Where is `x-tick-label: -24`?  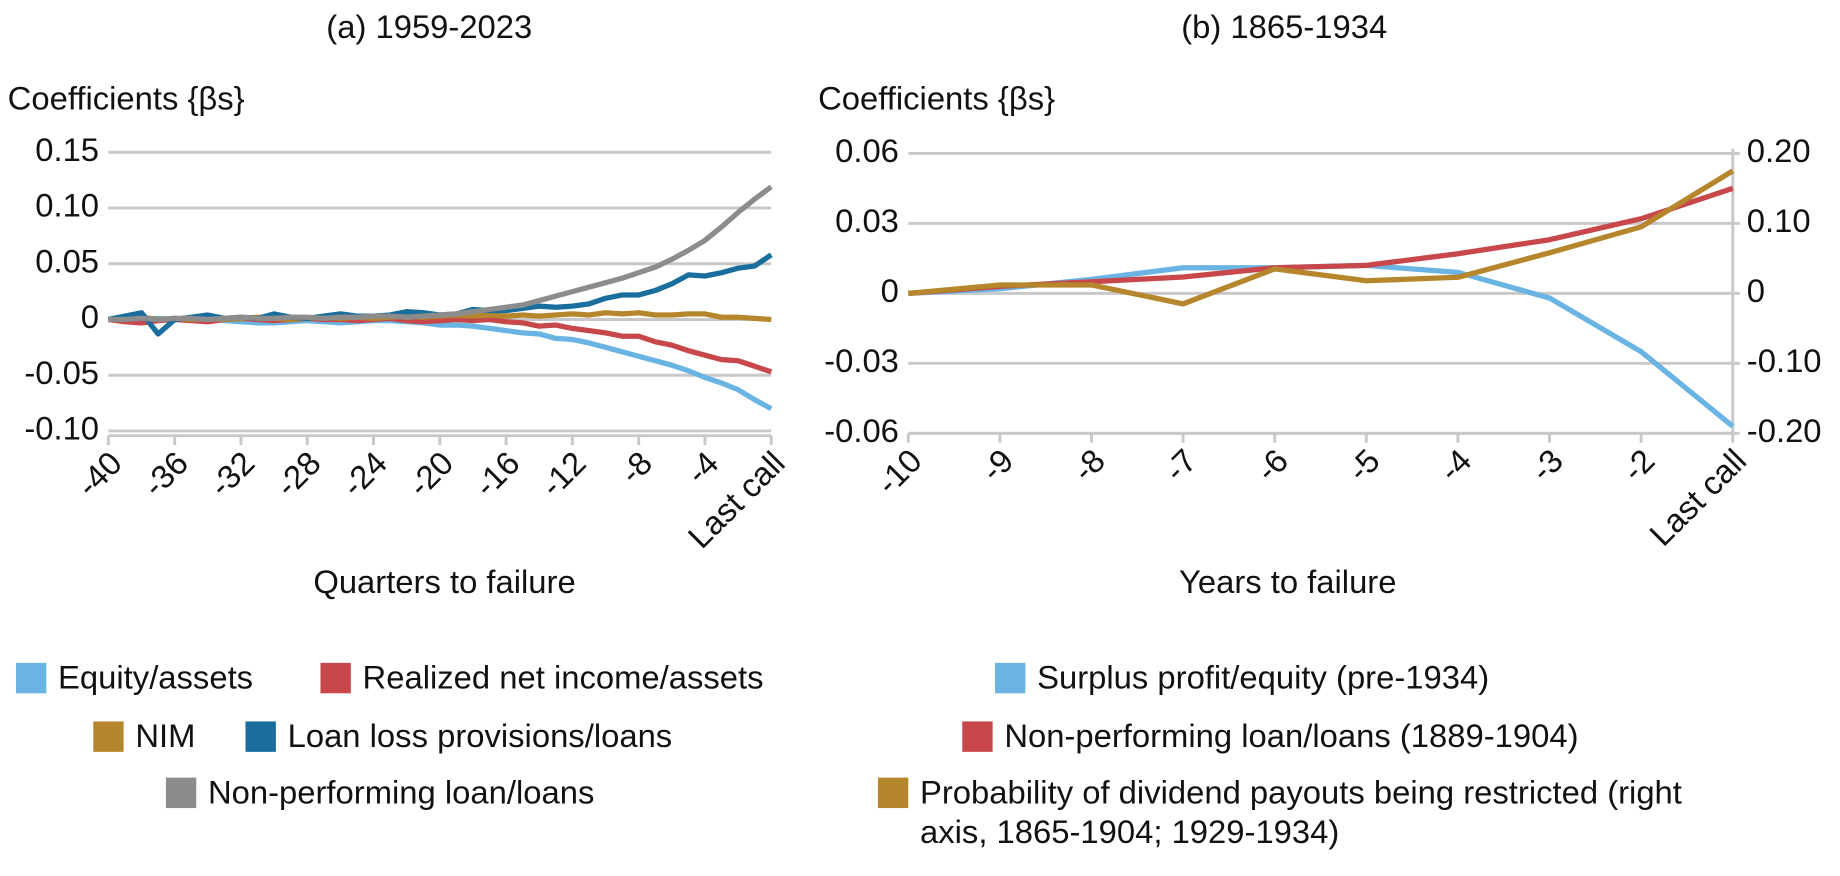
x-tick-label: -24 is located at coordinates (364, 474).